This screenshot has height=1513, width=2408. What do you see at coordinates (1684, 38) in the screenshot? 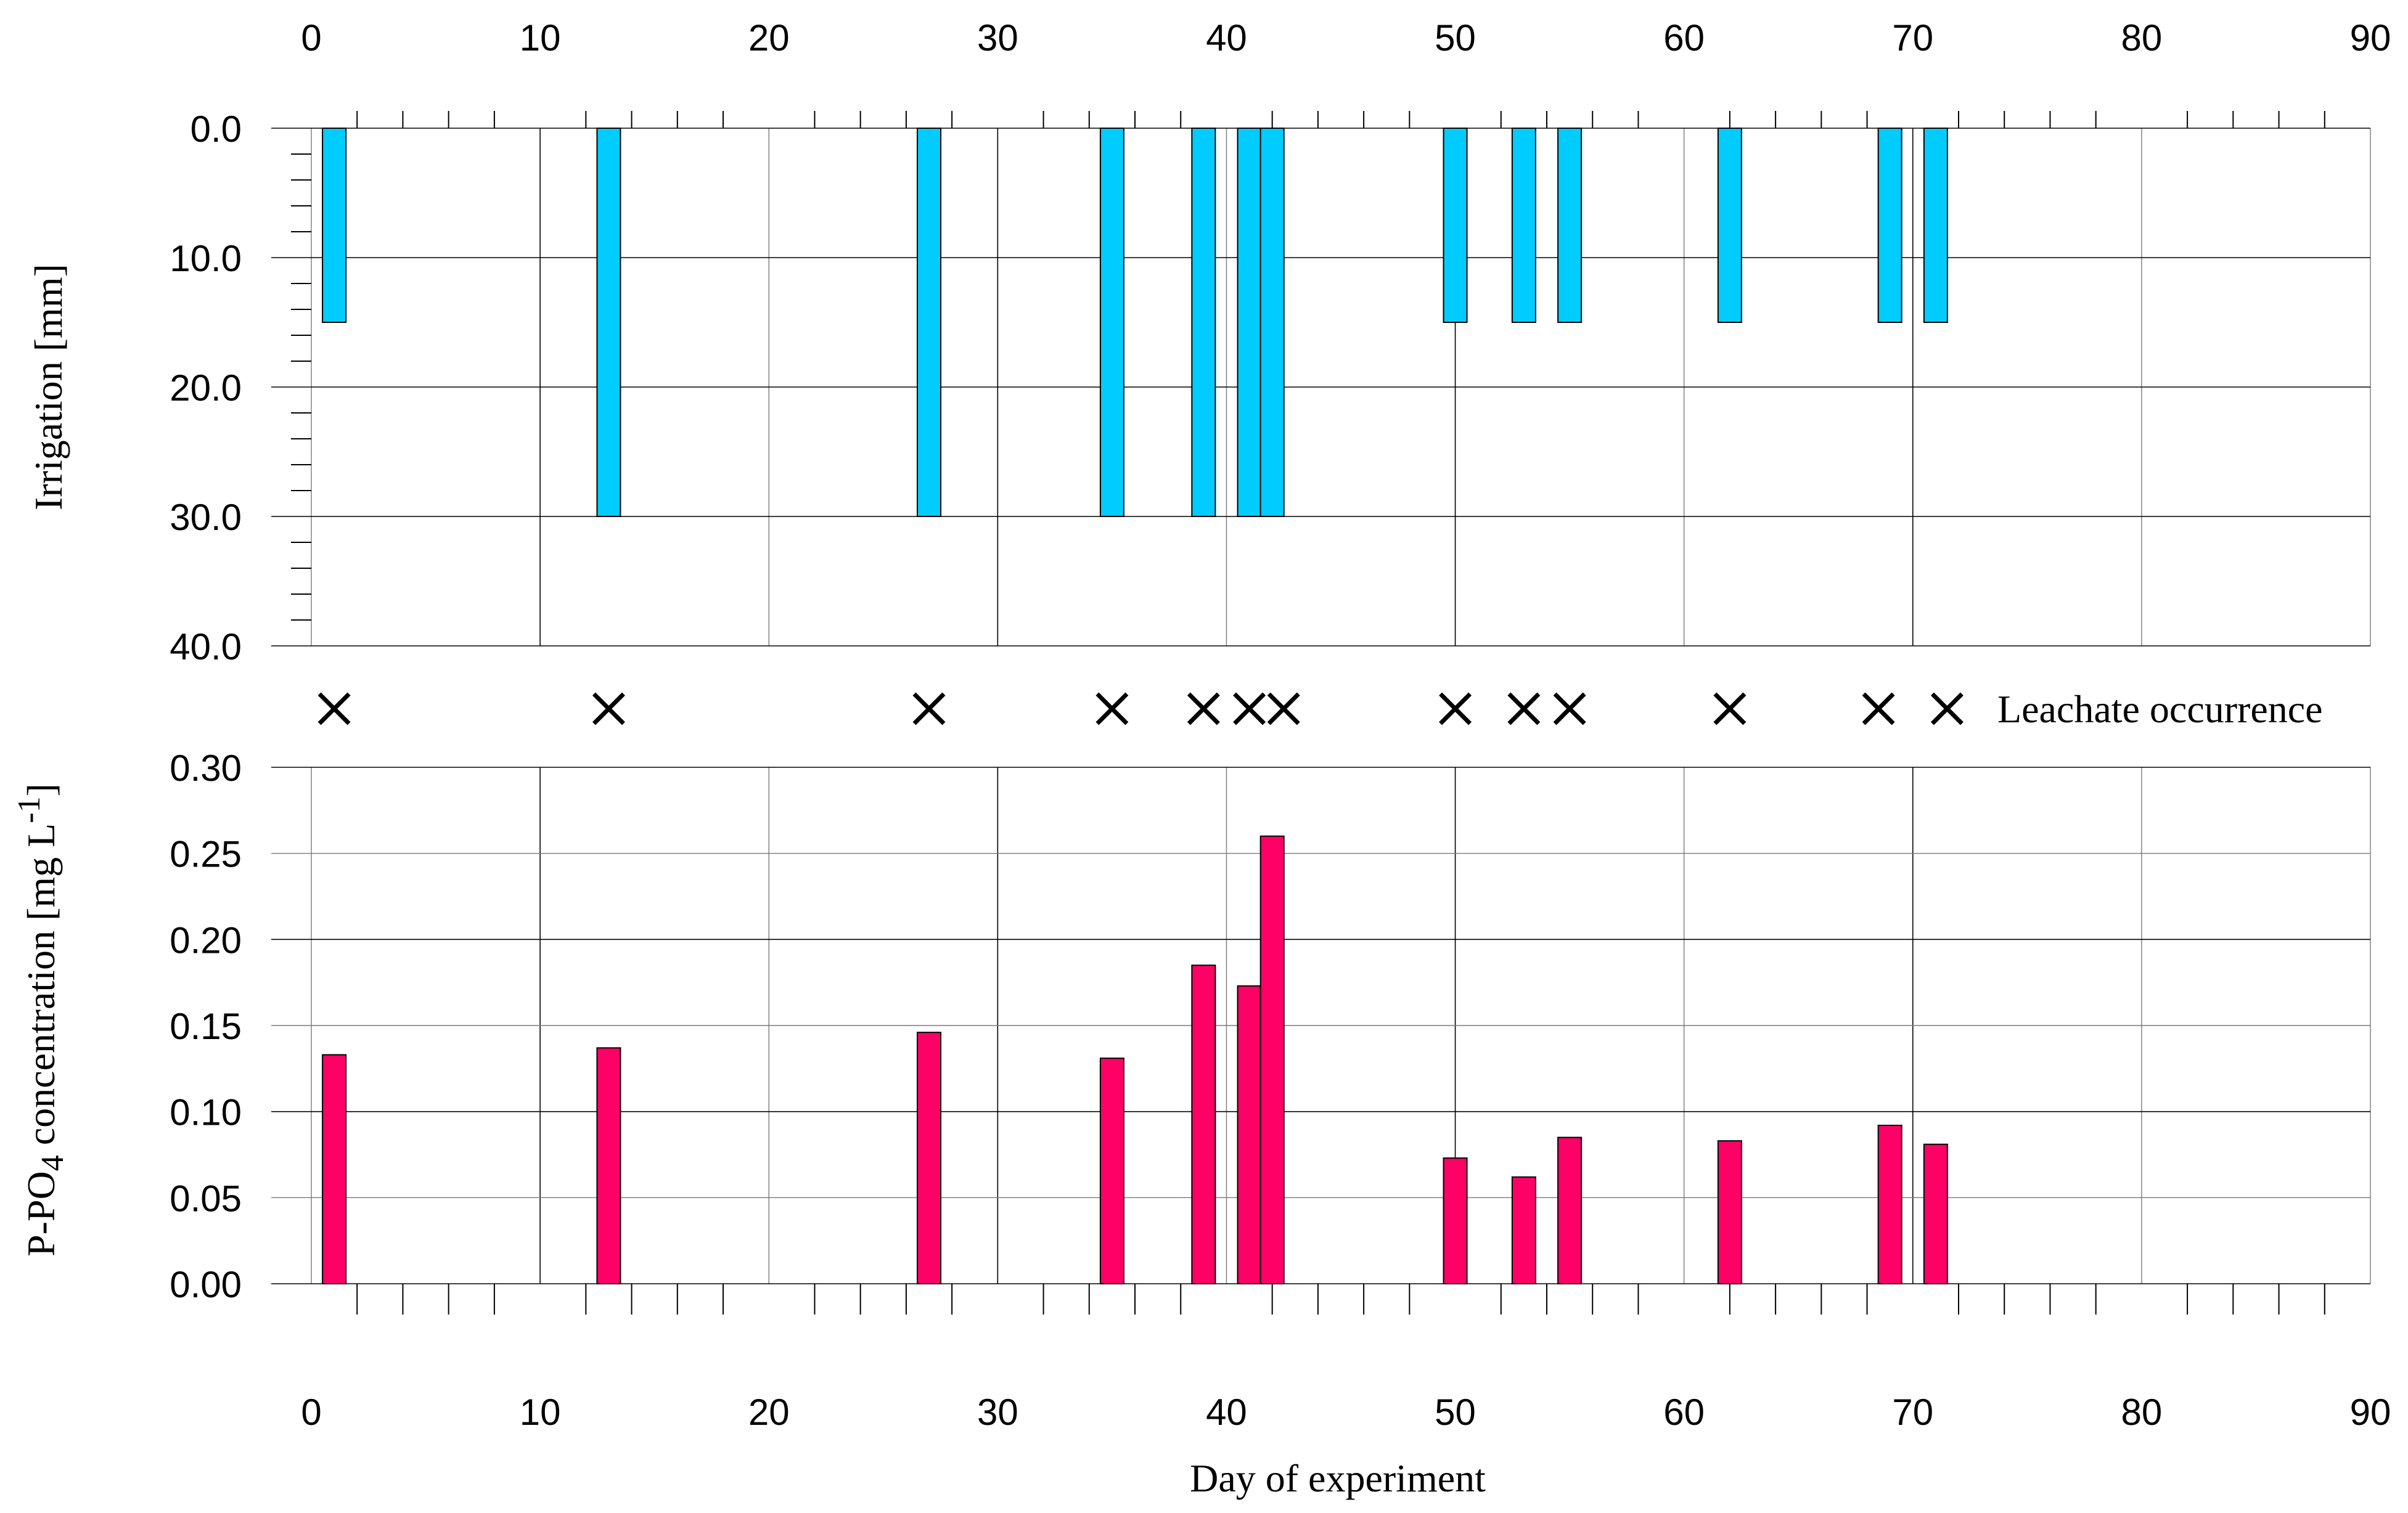
I see `x-top-tick-label: 60` at bounding box center [1684, 38].